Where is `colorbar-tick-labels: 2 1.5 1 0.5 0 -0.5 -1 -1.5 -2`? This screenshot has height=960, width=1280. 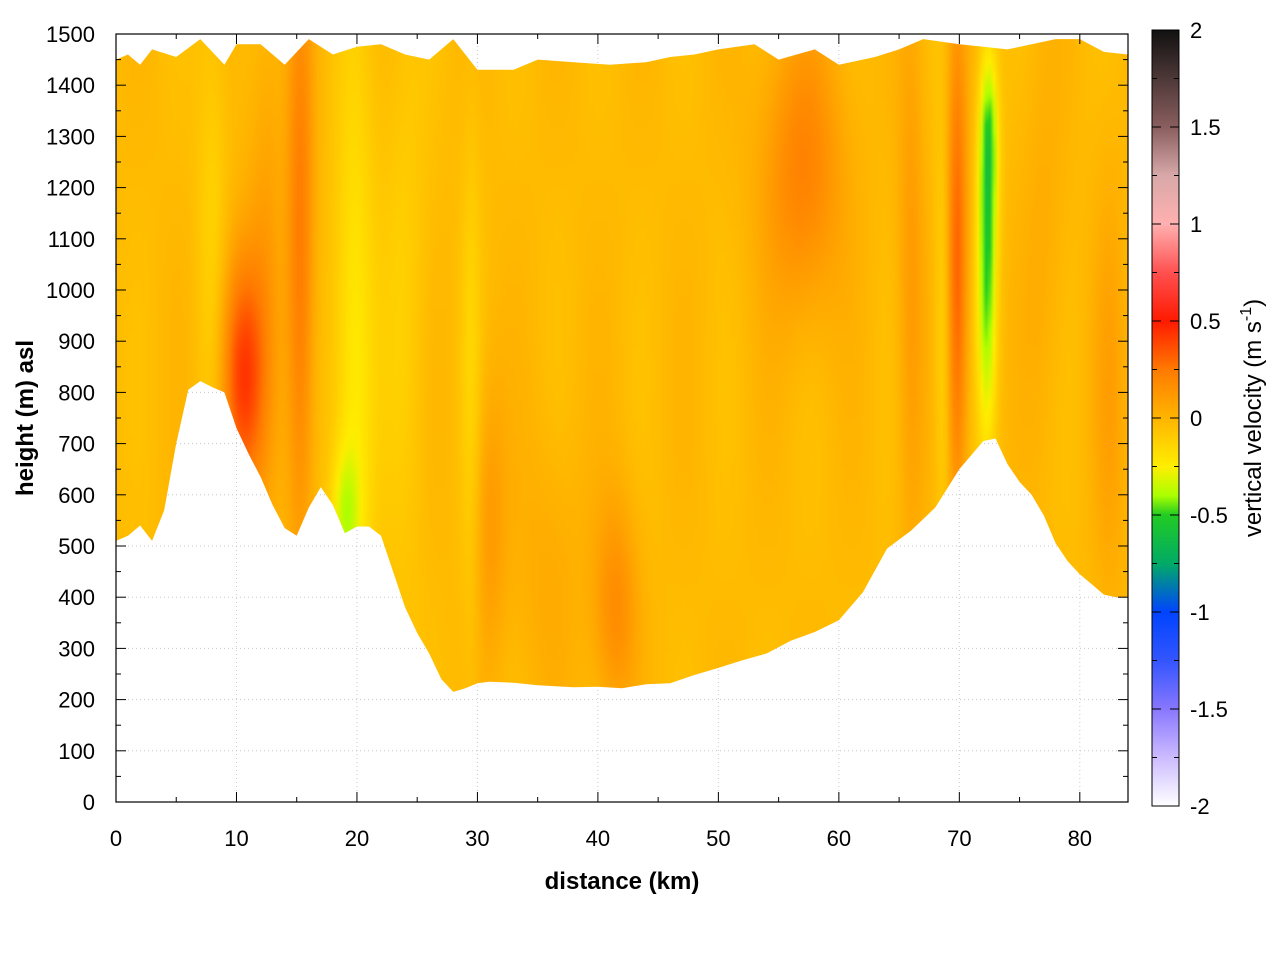 colorbar-tick-labels: 2 1.5 1 0.5 0 -0.5 -1 -1.5 -2 is located at coordinates (1209, 418).